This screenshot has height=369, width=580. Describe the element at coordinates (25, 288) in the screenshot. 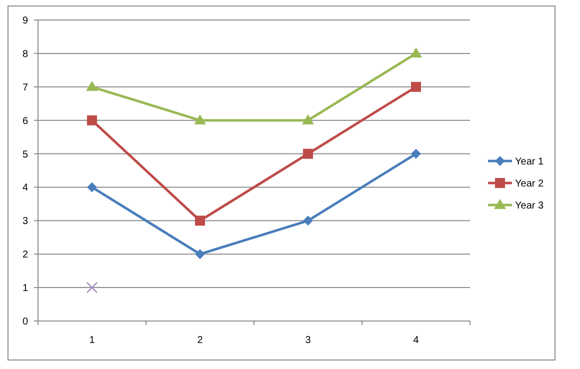

I see `y-tick-label: 1` at that location.